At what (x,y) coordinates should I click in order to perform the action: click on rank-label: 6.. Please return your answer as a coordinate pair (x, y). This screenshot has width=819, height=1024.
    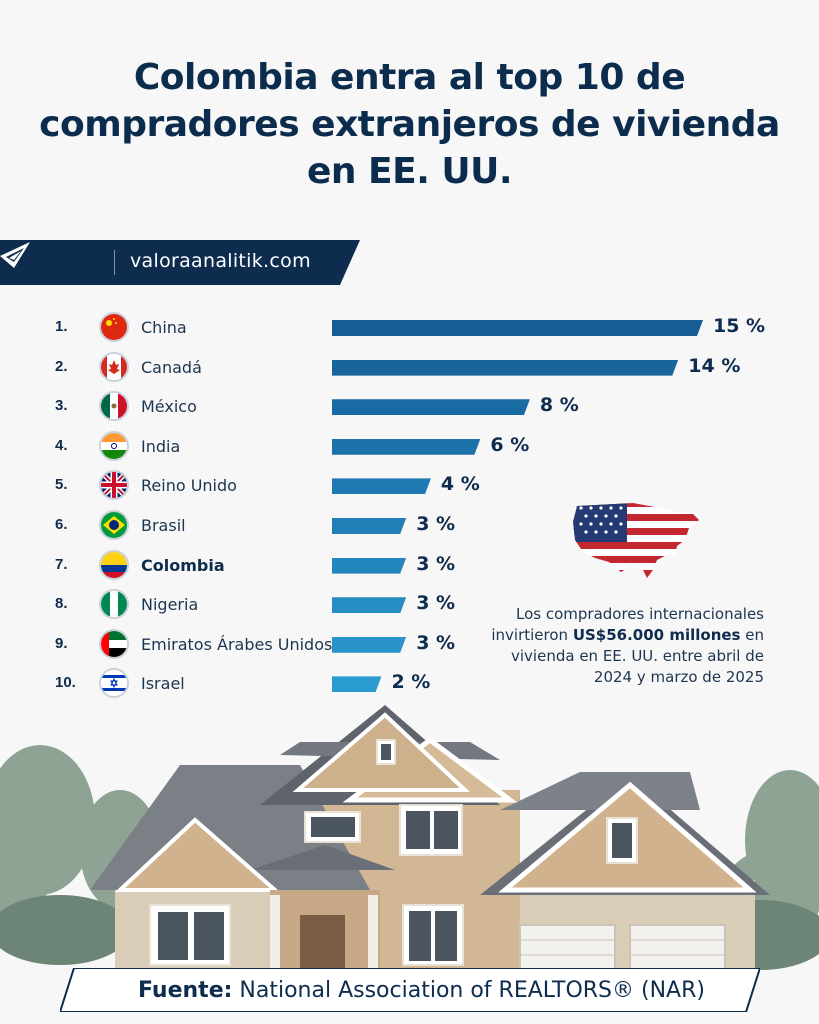
    Looking at the image, I should click on (61, 524).